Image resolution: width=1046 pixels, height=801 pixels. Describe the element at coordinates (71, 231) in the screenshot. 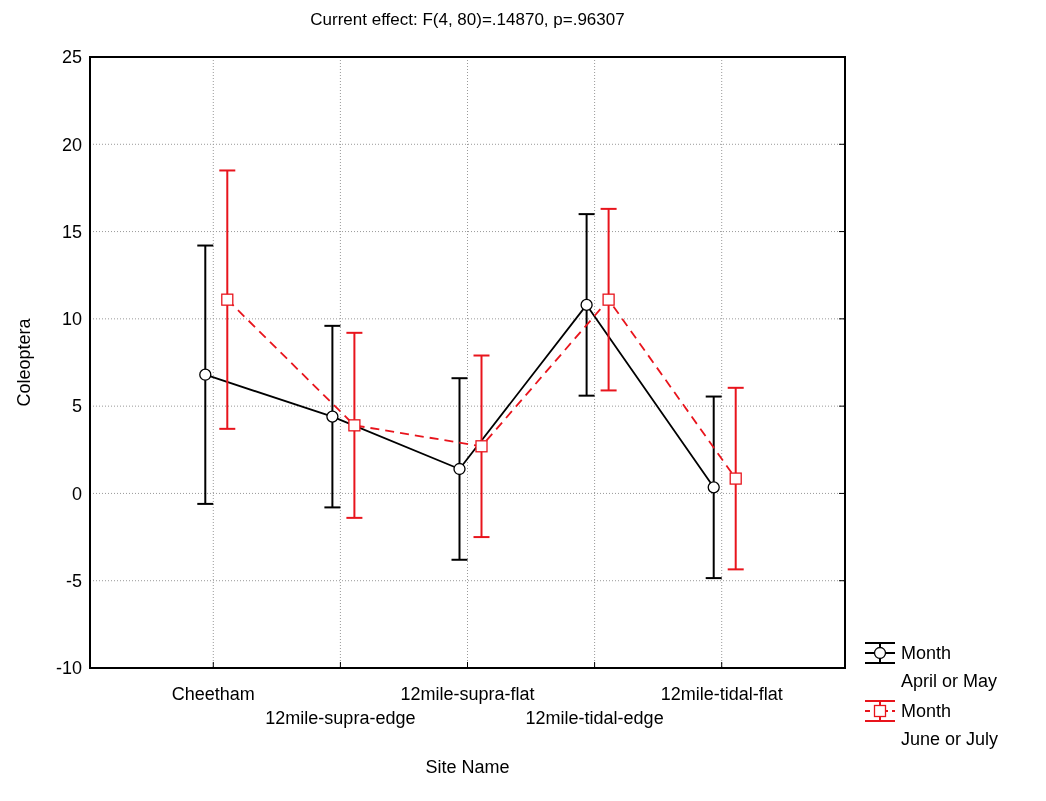

I see `y-tick-label: 15` at that location.